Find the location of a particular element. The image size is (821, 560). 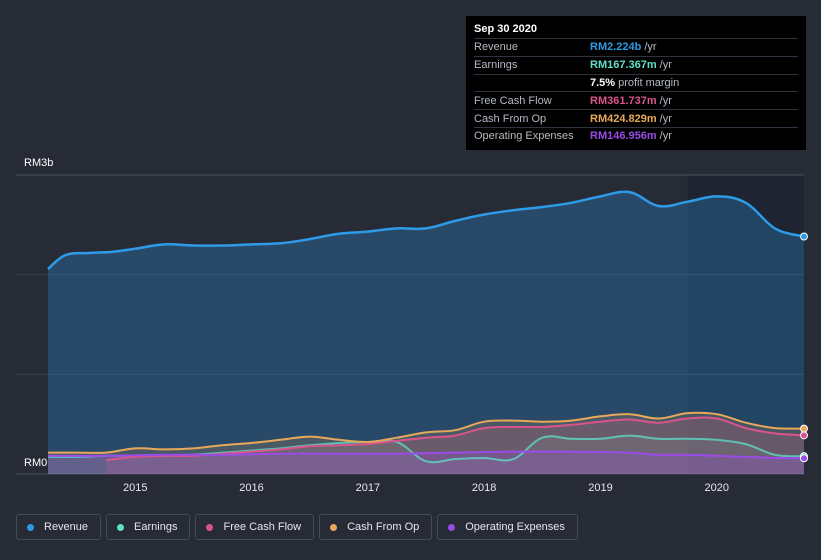

y-axis-min-label: RM0 is located at coordinates (35, 463).